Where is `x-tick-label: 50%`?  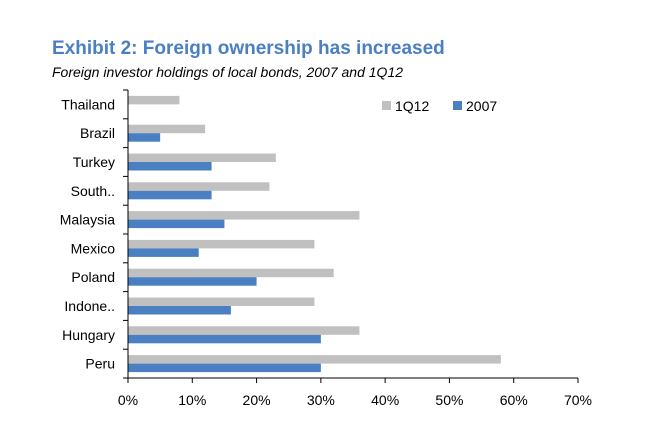
x-tick-label: 50% is located at coordinates (449, 400).